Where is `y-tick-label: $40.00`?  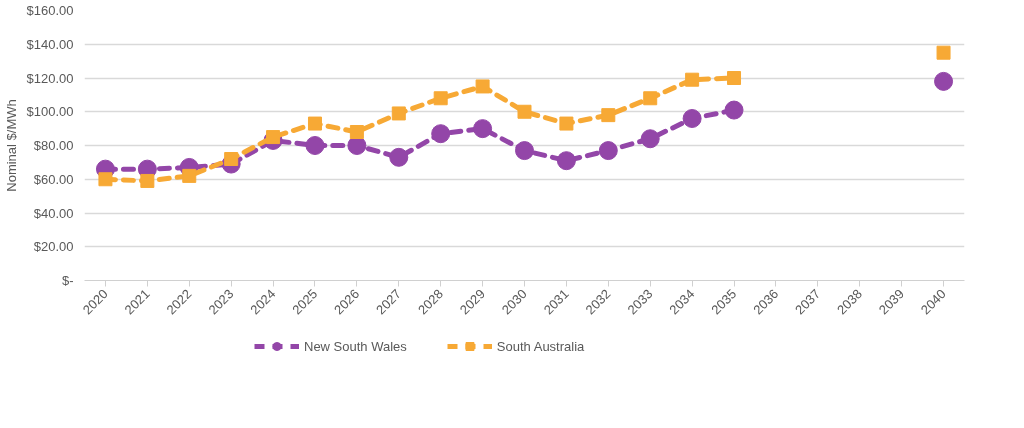
y-tick-label: $40.00 is located at coordinates (53, 213).